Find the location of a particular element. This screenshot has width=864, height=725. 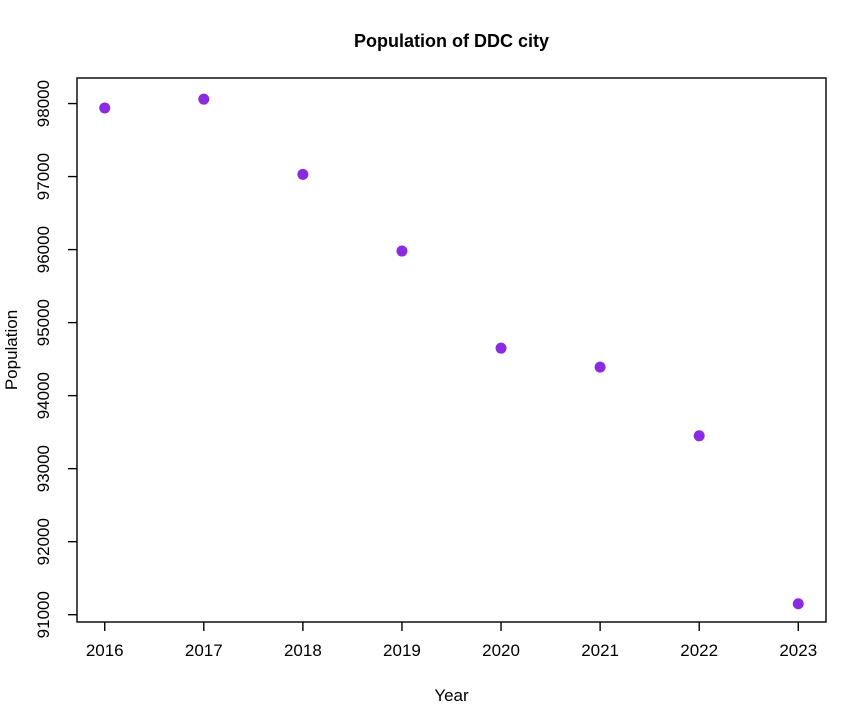

y-tick-label: 91000 is located at coordinates (43, 614).